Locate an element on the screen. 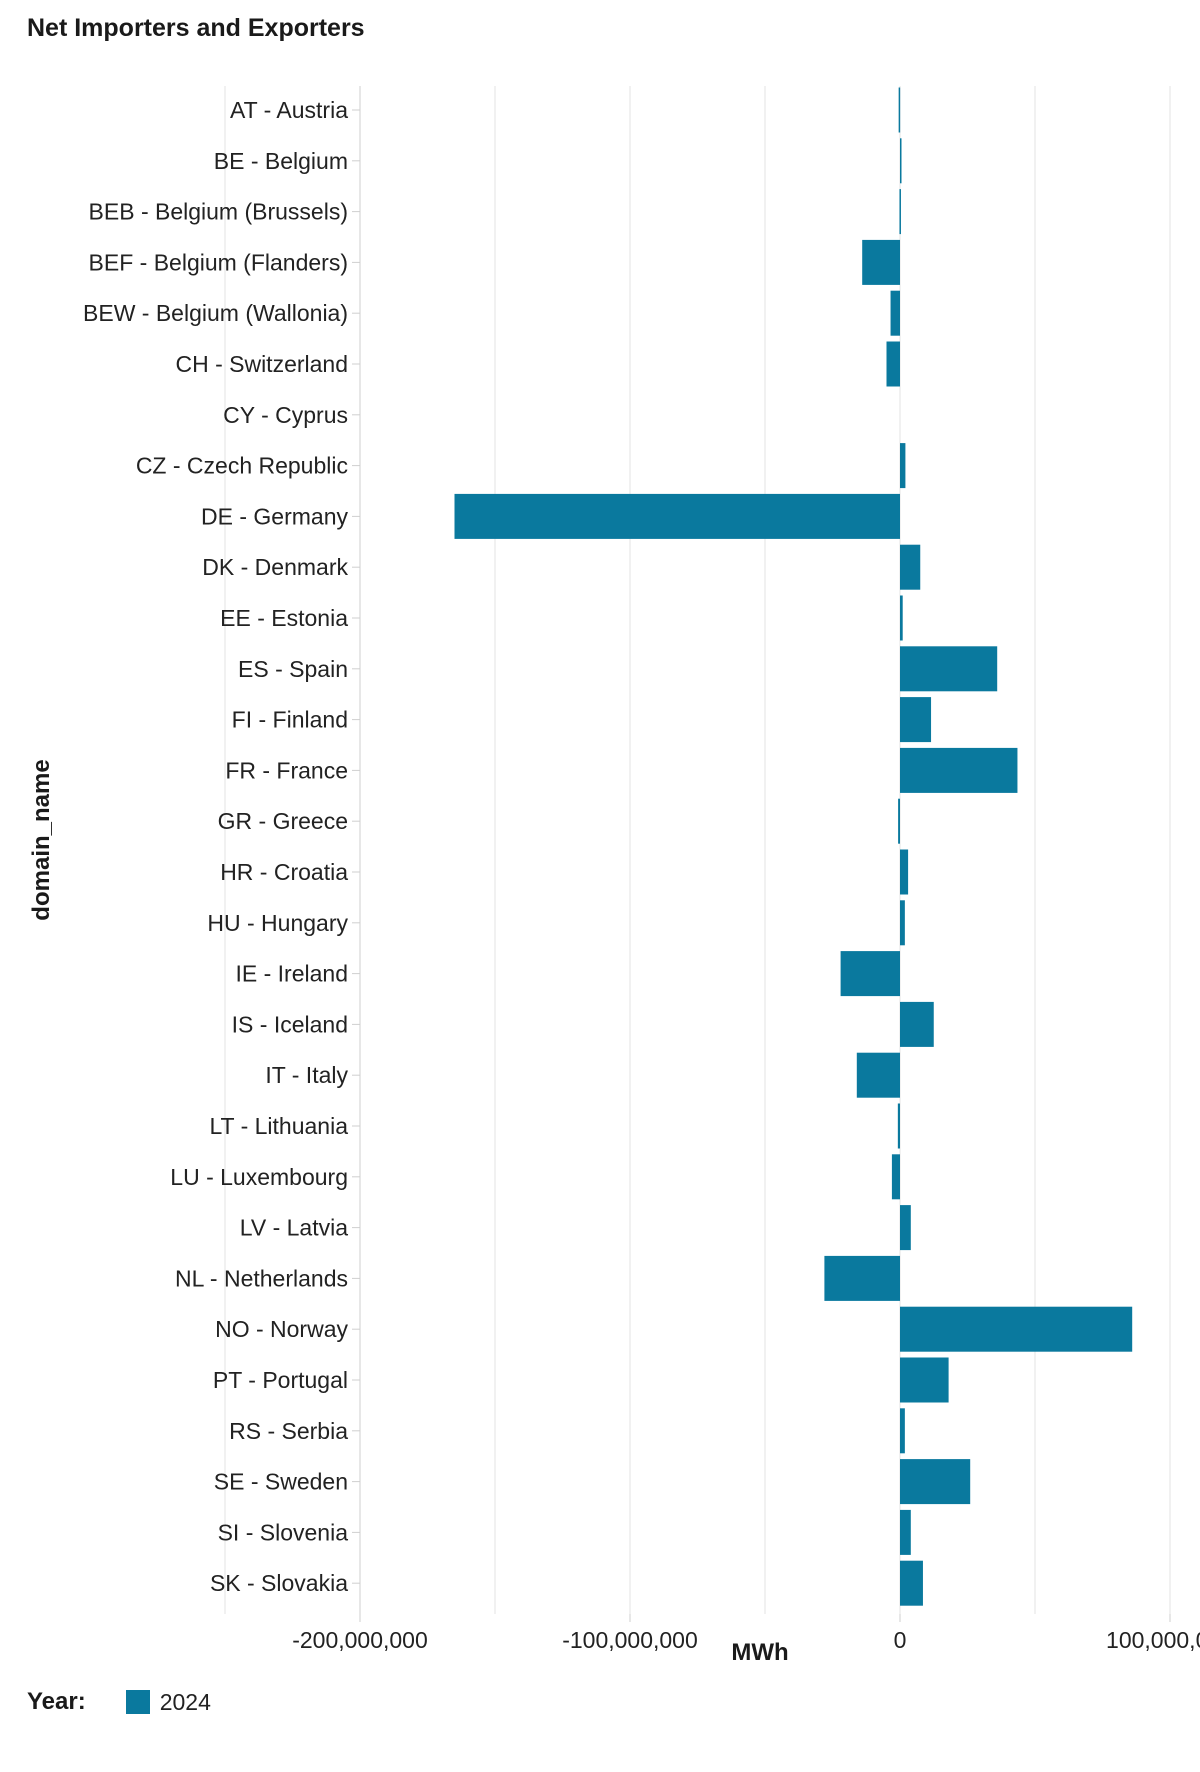 The height and width of the screenshot is (1772, 1200). bar-rs is located at coordinates (902, 1431).